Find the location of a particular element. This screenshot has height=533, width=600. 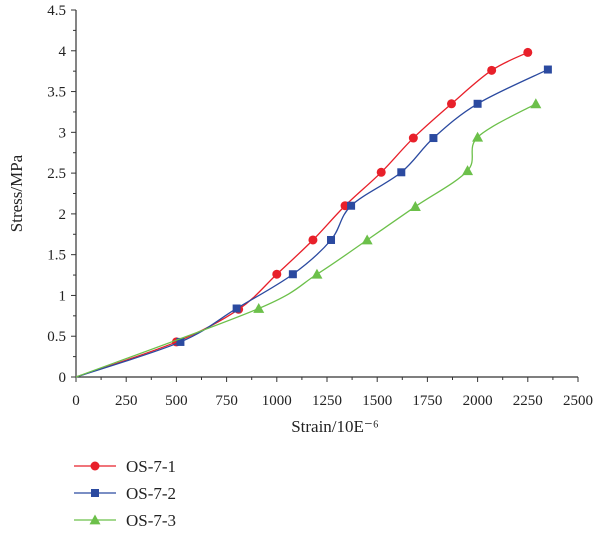

legend-label: OS-7-1 is located at coordinates (151, 466).